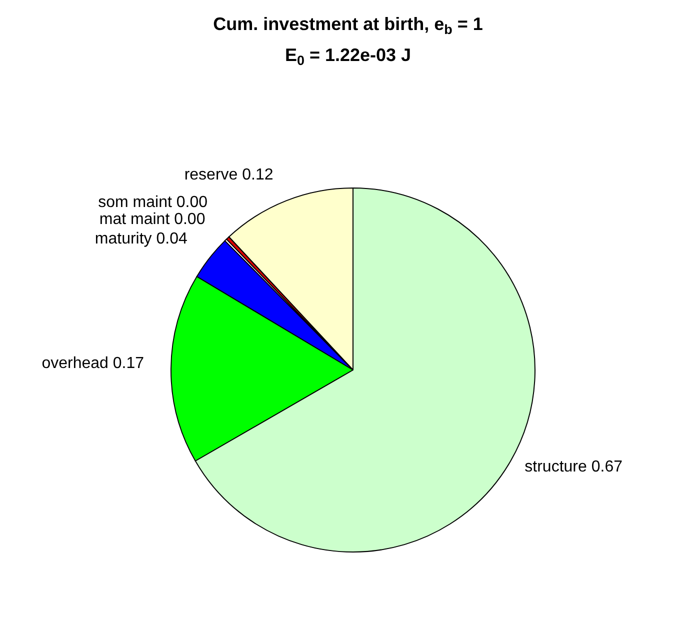 This screenshot has height=618, width=696. What do you see at coordinates (152, 219) in the screenshot?
I see `slice-label: mat maint 0.00` at bounding box center [152, 219].